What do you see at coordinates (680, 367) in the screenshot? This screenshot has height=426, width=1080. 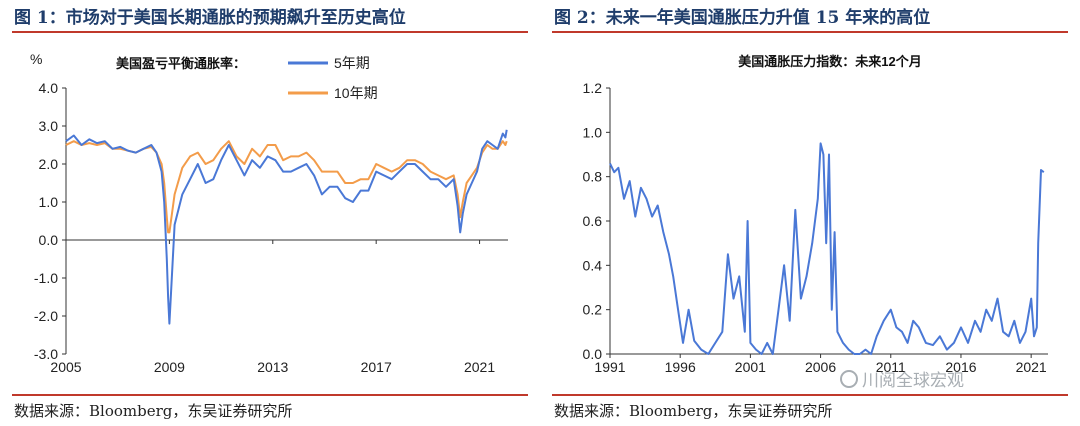 I see `x-tick-label: 1996` at bounding box center [680, 367].